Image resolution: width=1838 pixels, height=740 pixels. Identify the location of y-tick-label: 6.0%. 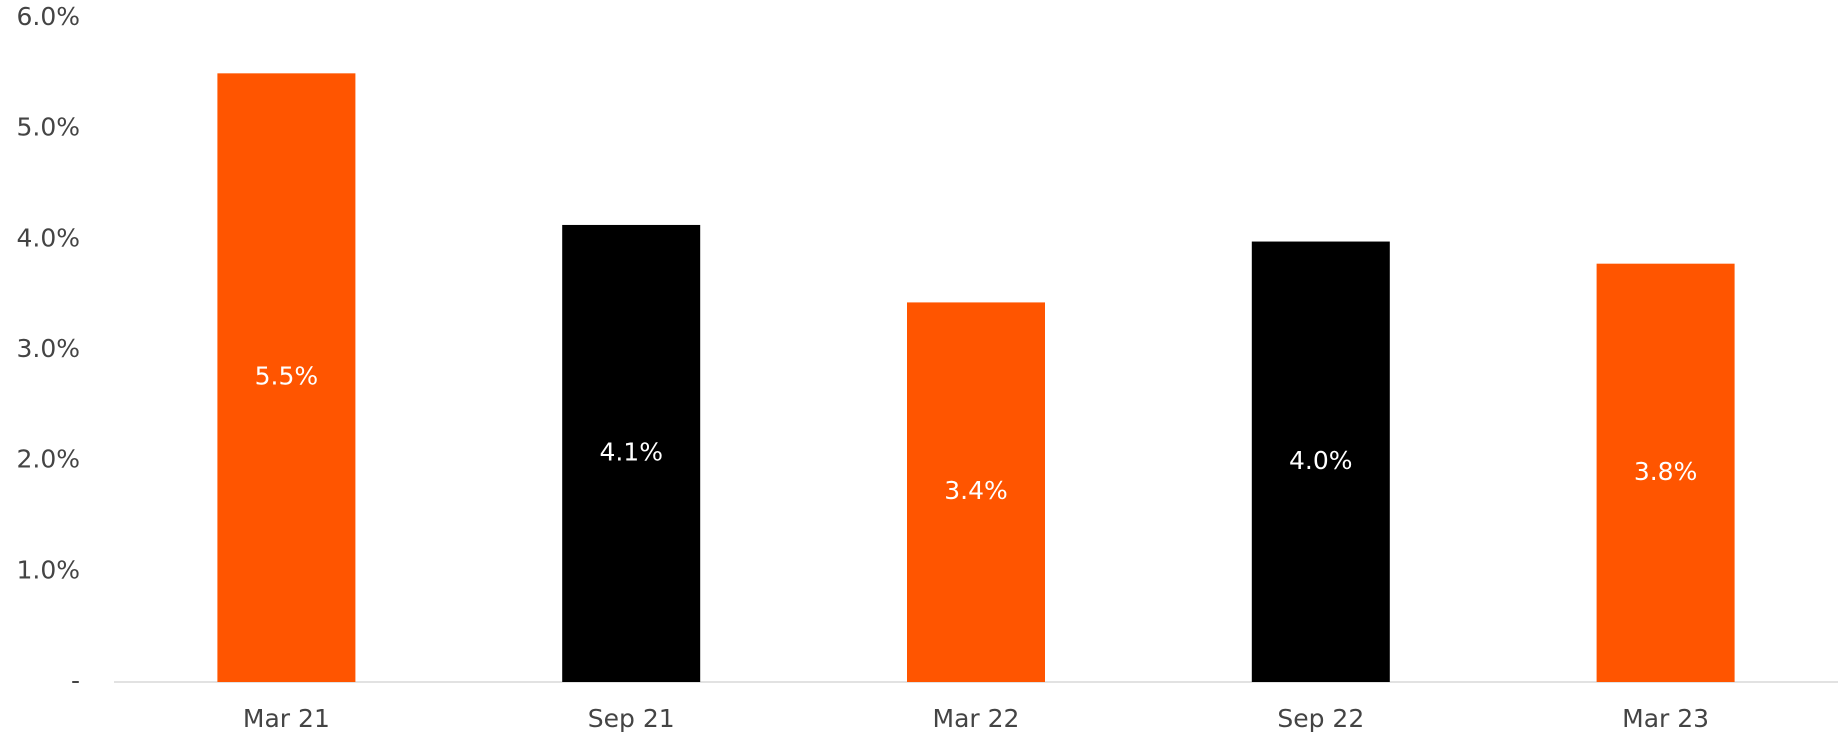
(48, 16).